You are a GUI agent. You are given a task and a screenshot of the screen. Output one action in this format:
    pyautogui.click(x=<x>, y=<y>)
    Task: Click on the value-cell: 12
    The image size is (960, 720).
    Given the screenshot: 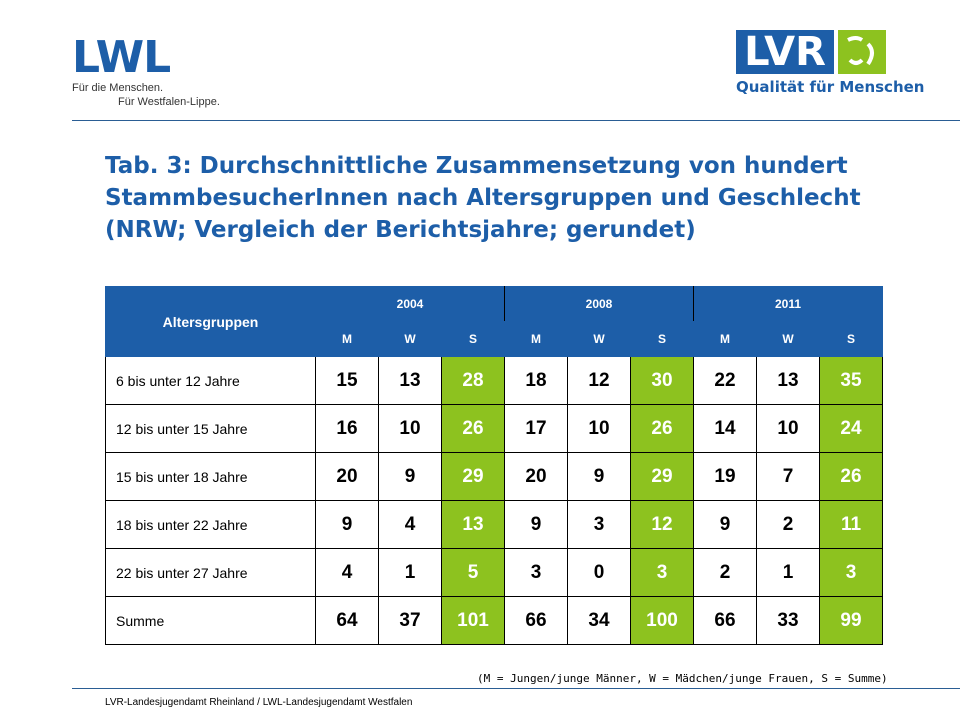 What is the action you would take?
    pyautogui.click(x=599, y=380)
    